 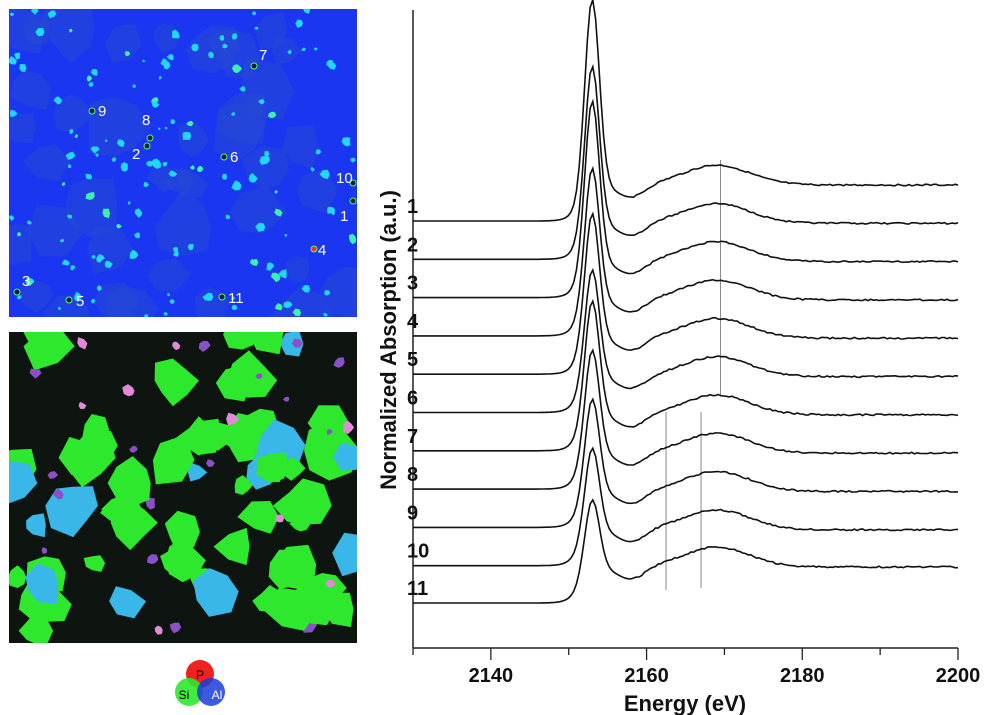 What do you see at coordinates (685, 703) in the screenshot?
I see `x-axis-label: Energy (eV)` at bounding box center [685, 703].